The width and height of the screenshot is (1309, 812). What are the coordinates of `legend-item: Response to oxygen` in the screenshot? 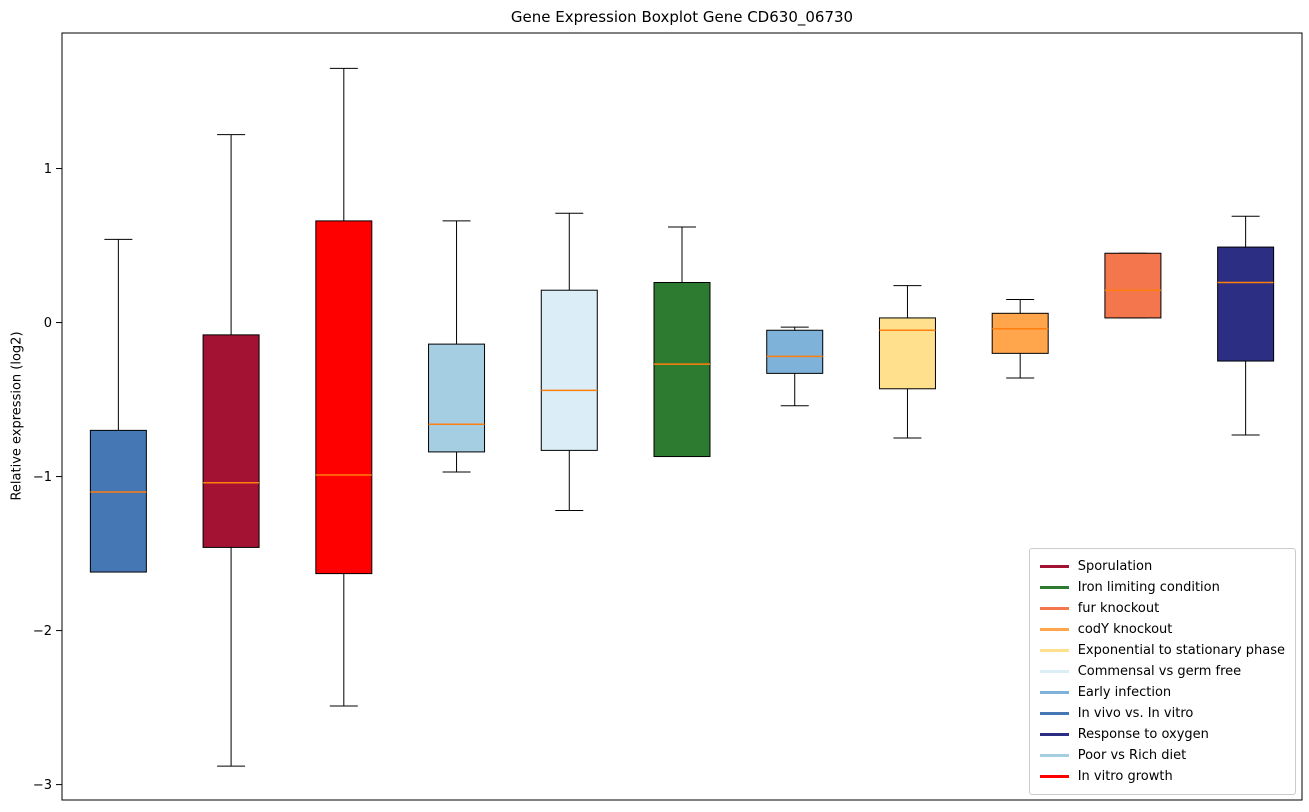 It's located at (1162, 734).